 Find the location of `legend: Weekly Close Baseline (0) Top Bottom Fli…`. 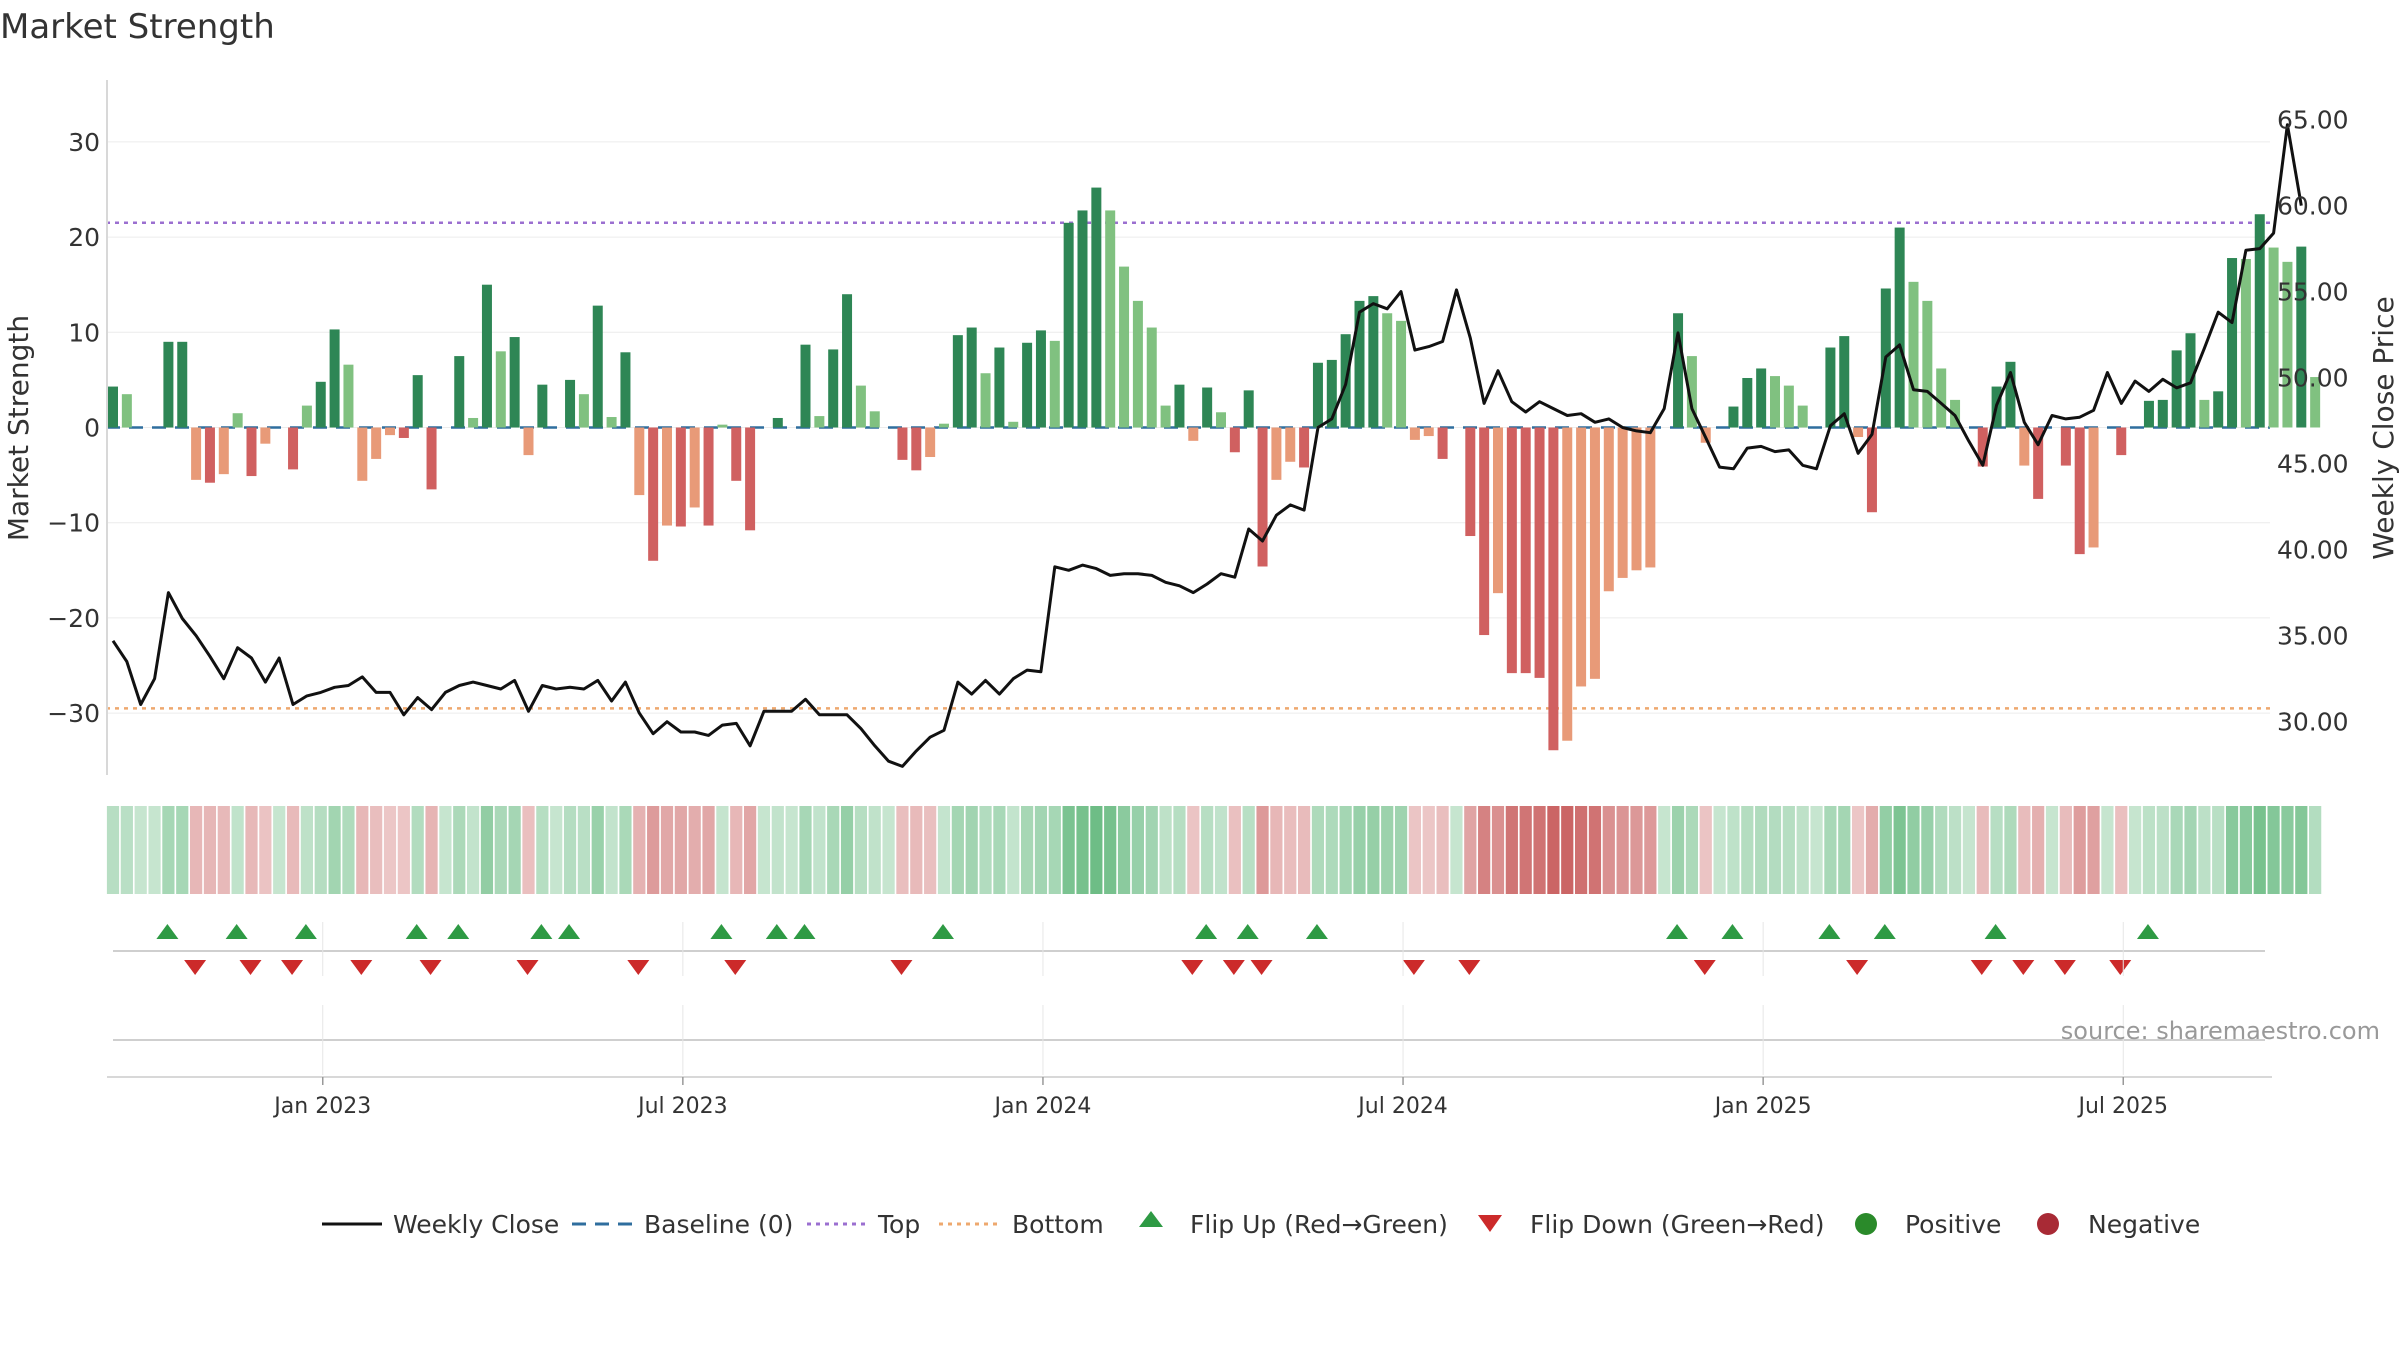

legend: Weekly Close Baseline (0) Top Bottom Fli… is located at coordinates (1261, 1224).